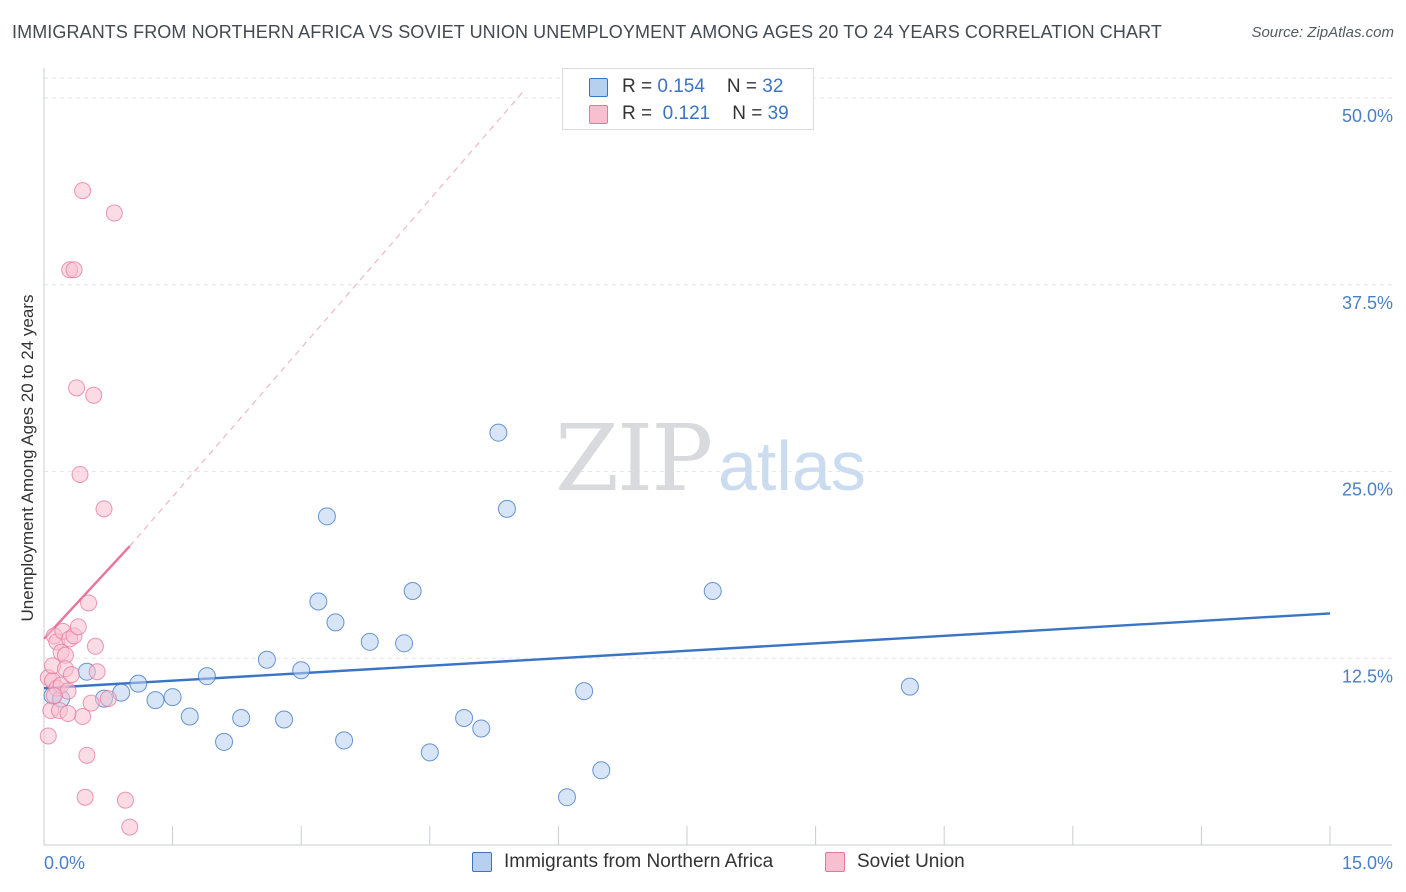 The image size is (1406, 892). What do you see at coordinates (773, 86) in the screenshot?
I see `legend-n-value-blue: 32` at bounding box center [773, 86].